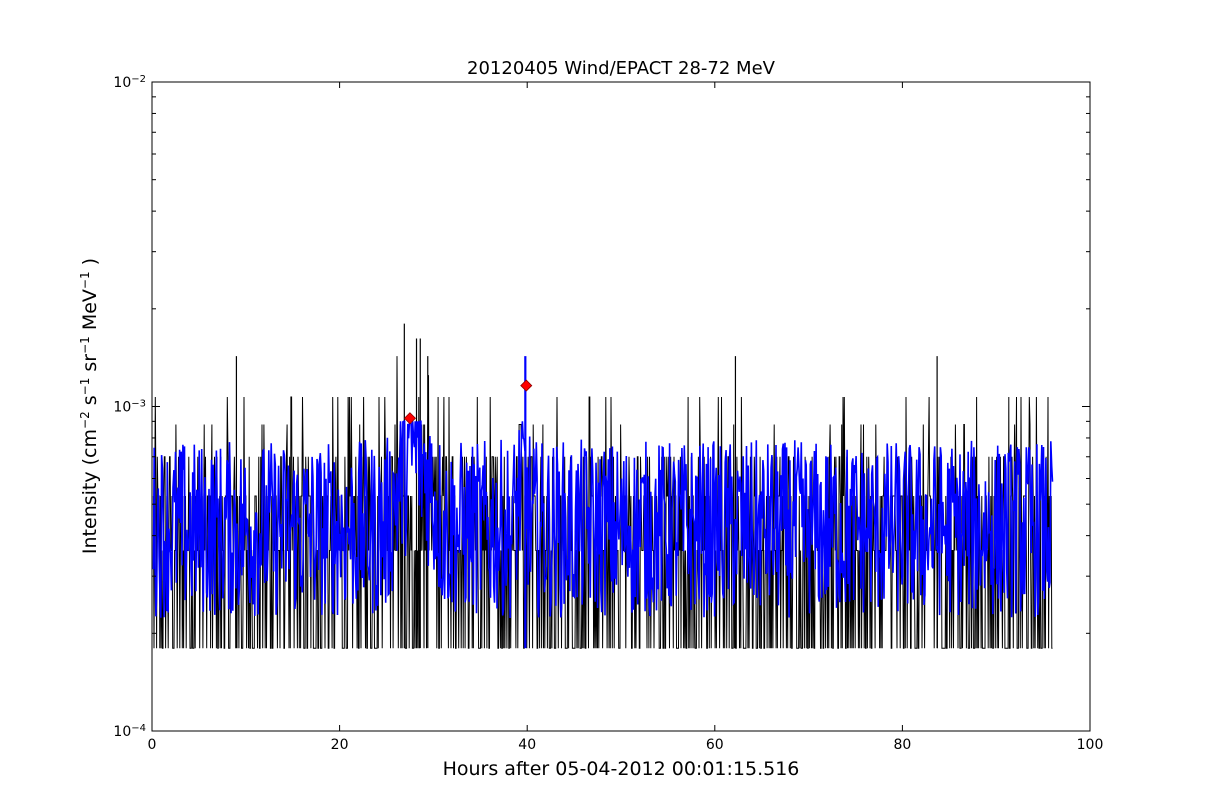 The width and height of the screenshot is (1212, 812). Describe the element at coordinates (621, 68) in the screenshot. I see `chart-title: 20120405 Wind/EPACT 28-72 MeV` at that location.